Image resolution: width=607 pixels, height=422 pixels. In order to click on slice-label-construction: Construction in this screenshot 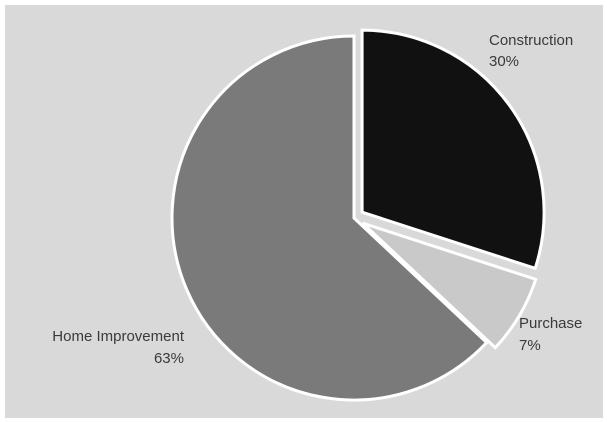, I will do `click(531, 40)`.